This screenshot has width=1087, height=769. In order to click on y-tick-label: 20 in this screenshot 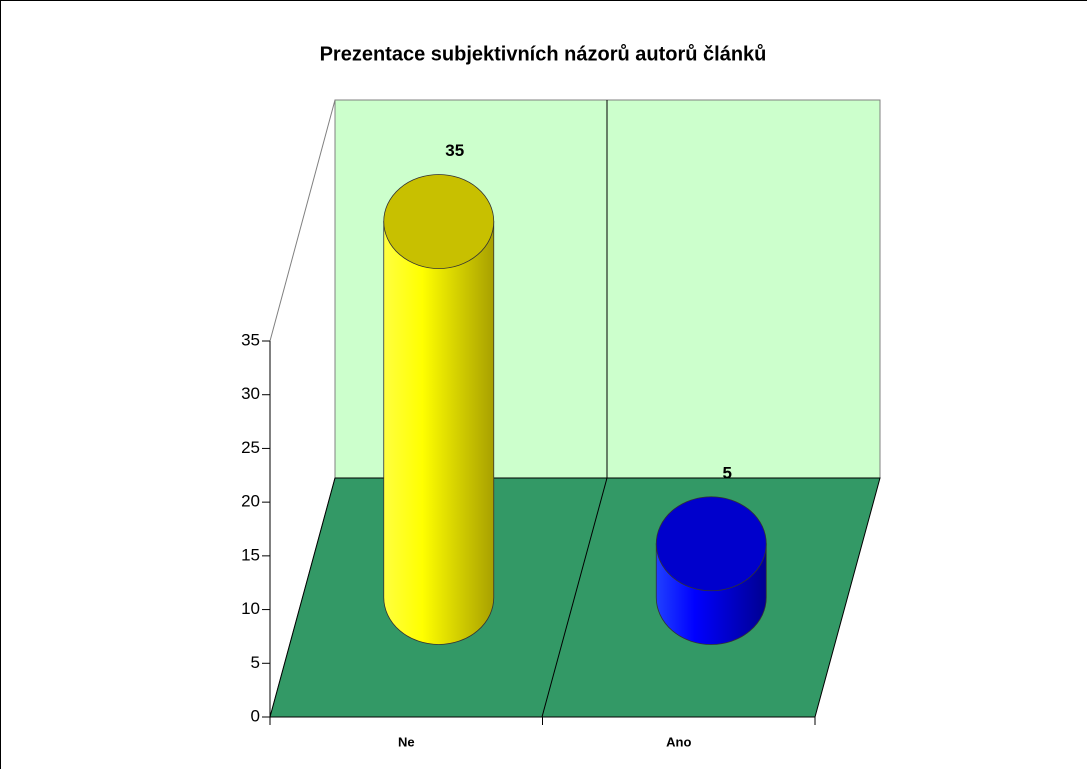, I will do `click(250, 501)`.